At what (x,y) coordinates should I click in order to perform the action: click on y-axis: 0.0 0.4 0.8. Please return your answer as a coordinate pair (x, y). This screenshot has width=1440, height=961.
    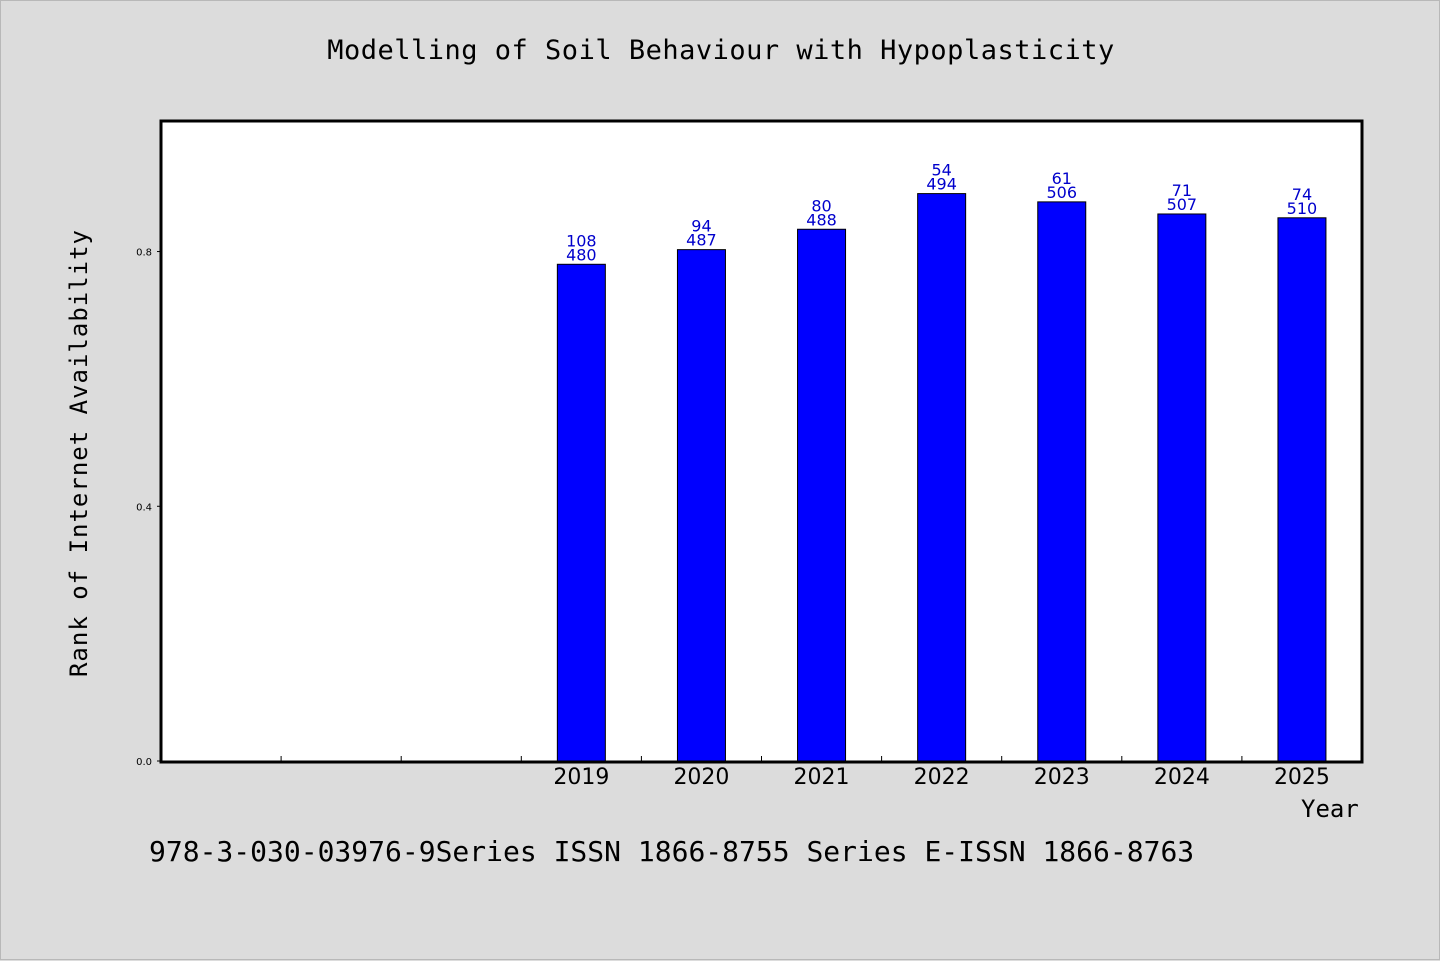
    Looking at the image, I should click on (148, 508).